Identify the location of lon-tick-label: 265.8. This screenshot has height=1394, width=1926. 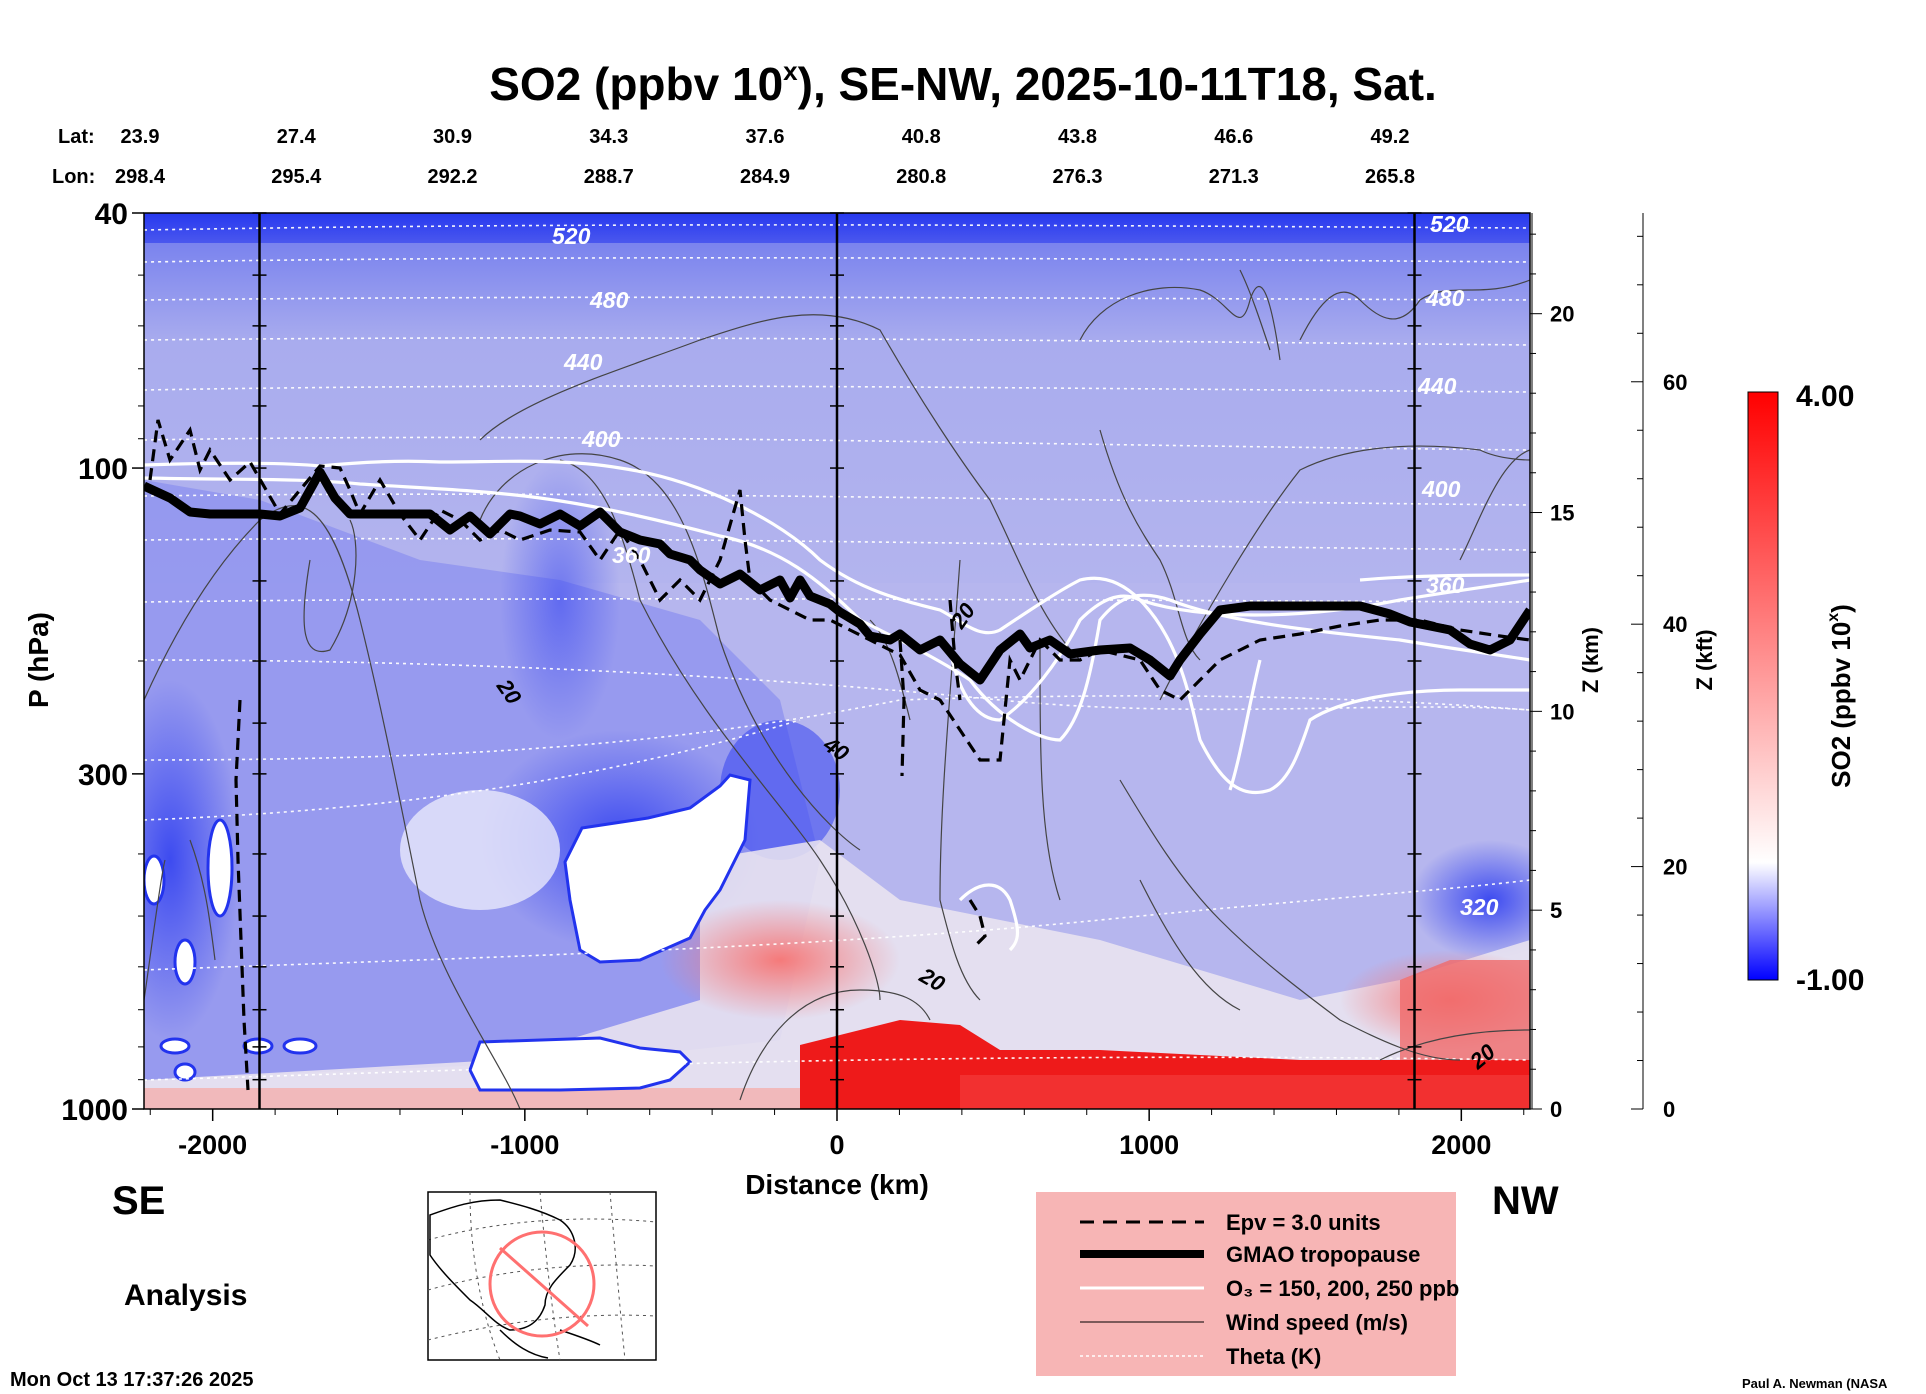
(1390, 177).